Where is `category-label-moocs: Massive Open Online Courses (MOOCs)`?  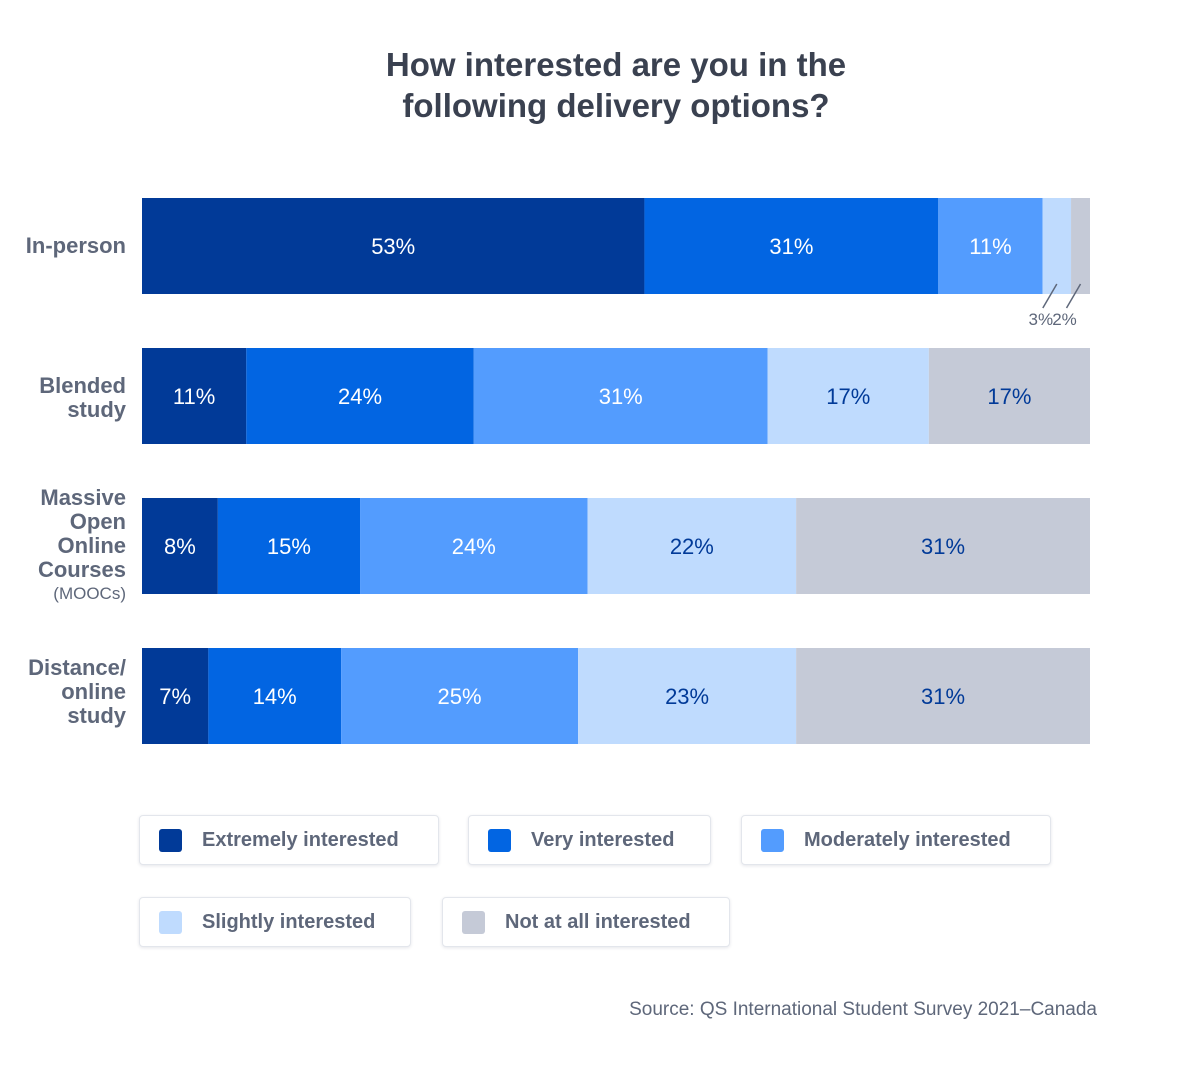 category-label-moocs: Massive Open Online Courses (MOOCs) is located at coordinates (63, 546).